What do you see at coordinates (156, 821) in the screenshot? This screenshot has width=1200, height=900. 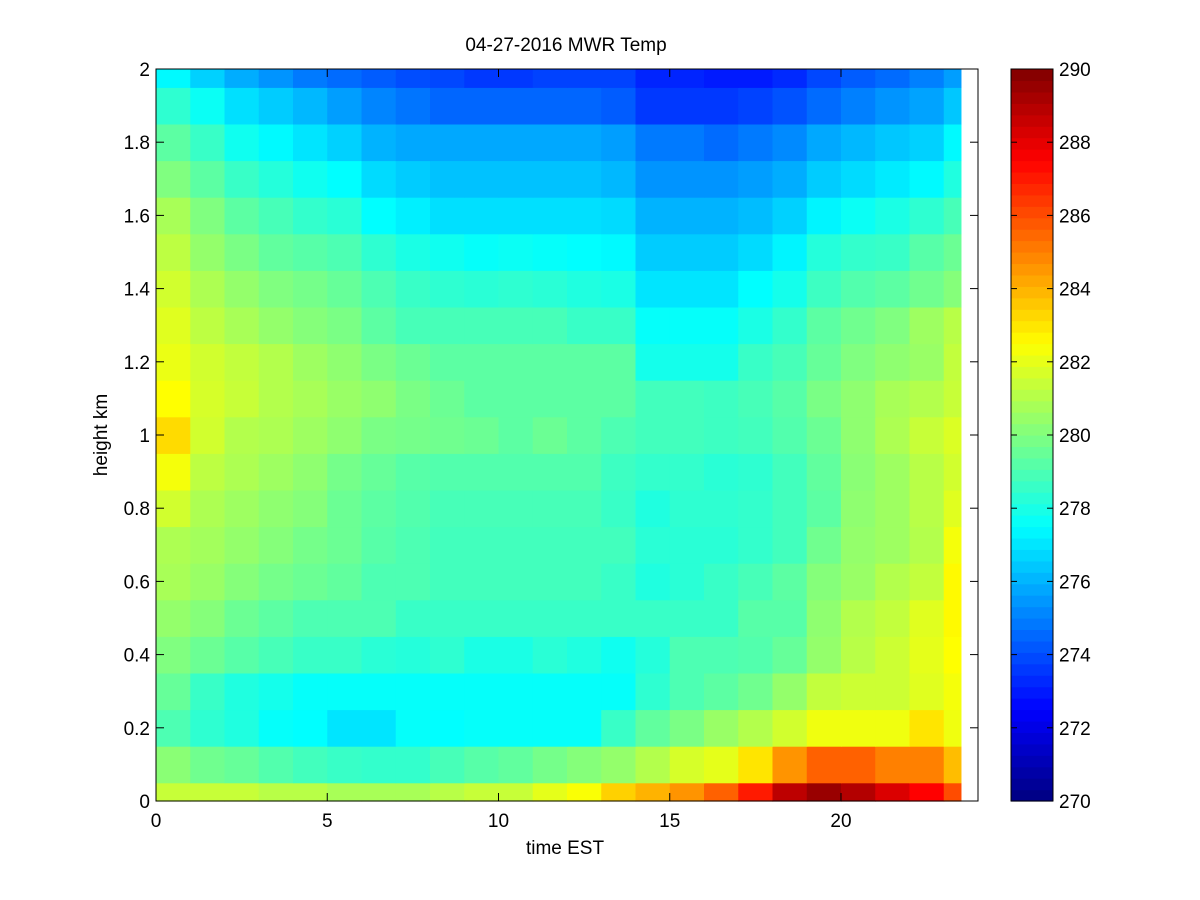 I see `x-tick-label: 0` at bounding box center [156, 821].